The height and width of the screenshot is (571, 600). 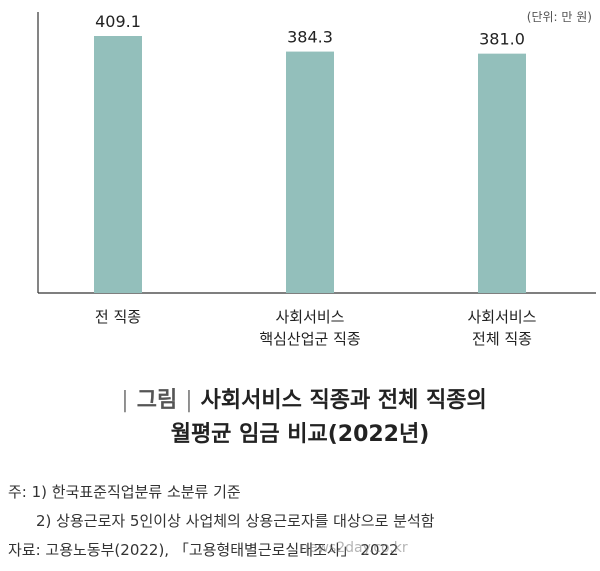 I want to click on bar-value-label-1: 409.1, so click(x=118, y=21).